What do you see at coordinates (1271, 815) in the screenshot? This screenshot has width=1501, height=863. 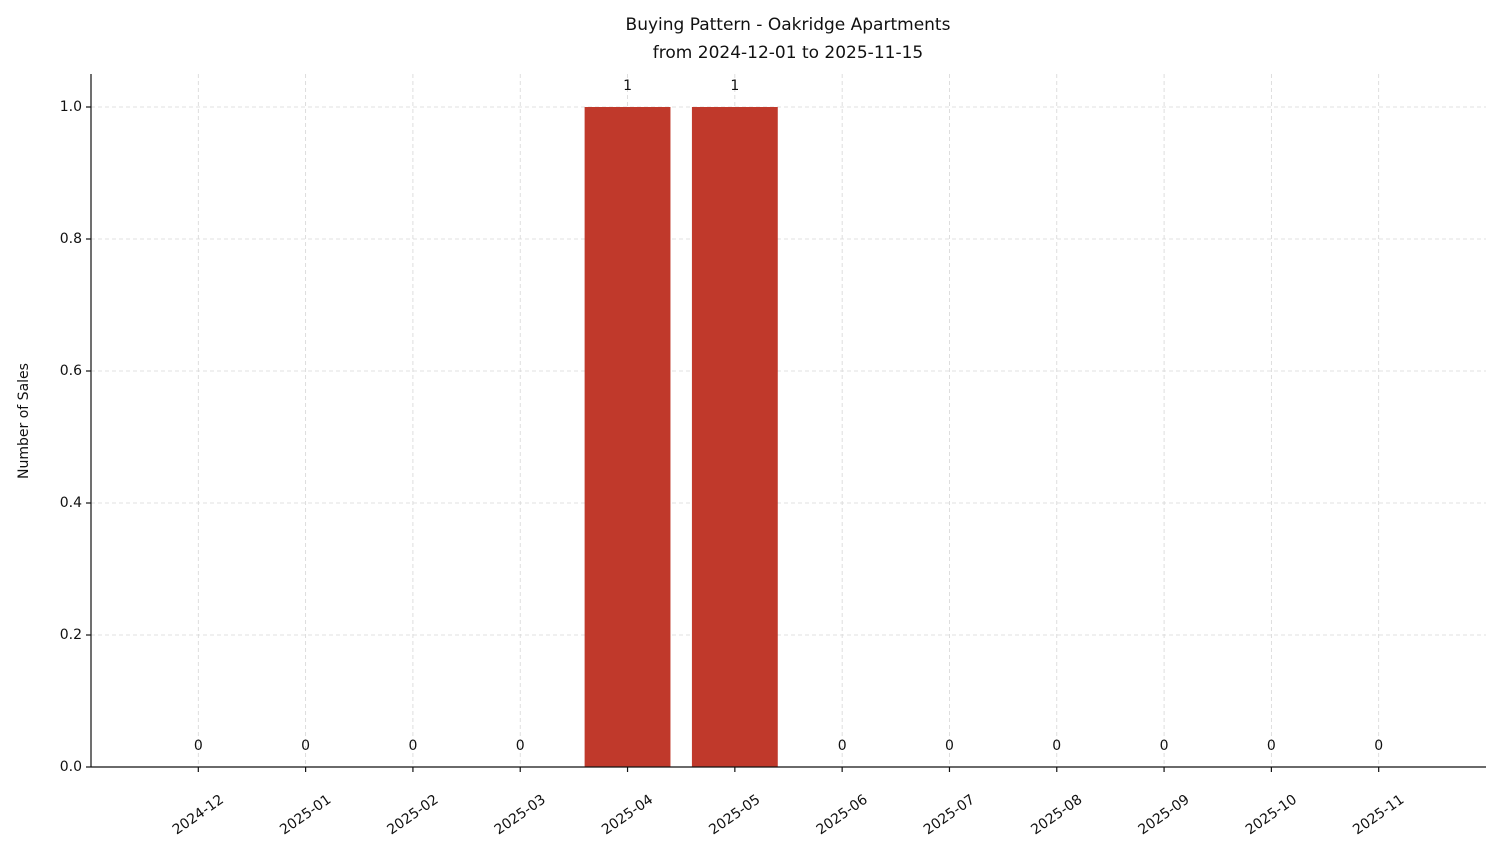 I see `x-tick-label: 2025-10` at bounding box center [1271, 815].